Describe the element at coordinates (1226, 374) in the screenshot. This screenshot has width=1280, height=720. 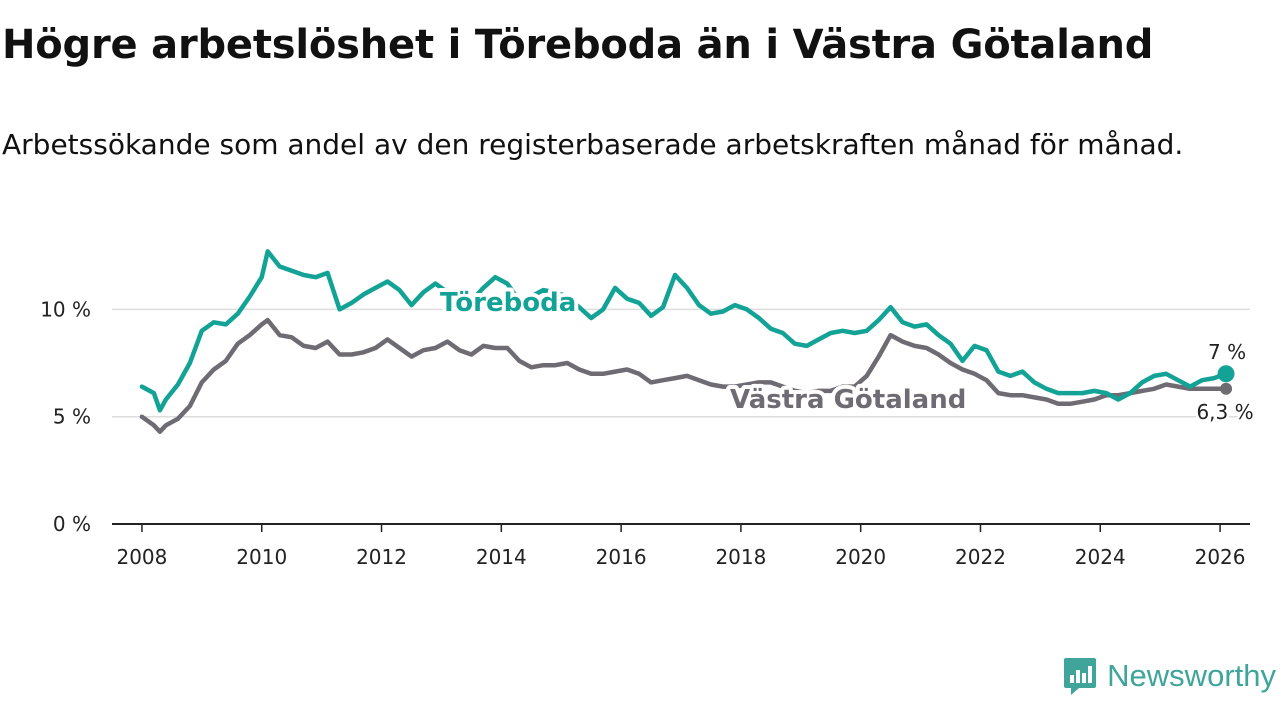
I see `end-marker-toreboda` at that location.